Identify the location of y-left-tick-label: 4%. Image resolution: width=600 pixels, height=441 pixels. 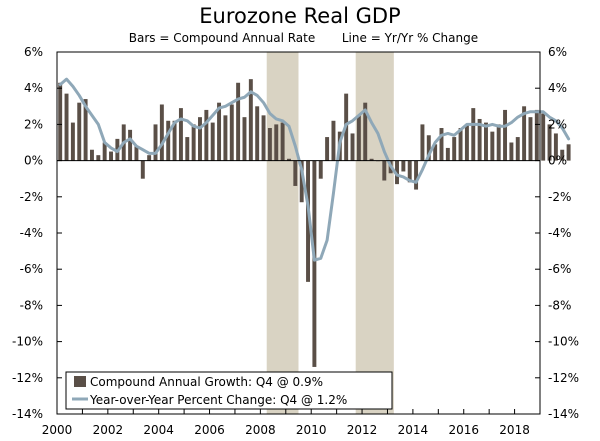
(33, 88).